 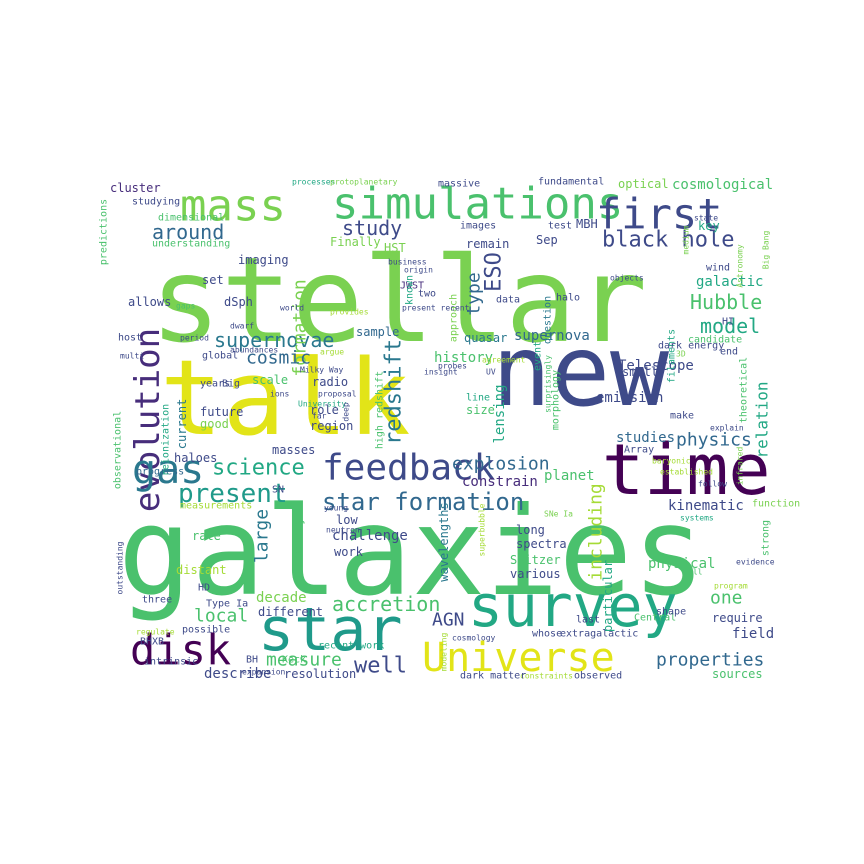 I want to click on word-ill: ill, so click(x=695, y=572).